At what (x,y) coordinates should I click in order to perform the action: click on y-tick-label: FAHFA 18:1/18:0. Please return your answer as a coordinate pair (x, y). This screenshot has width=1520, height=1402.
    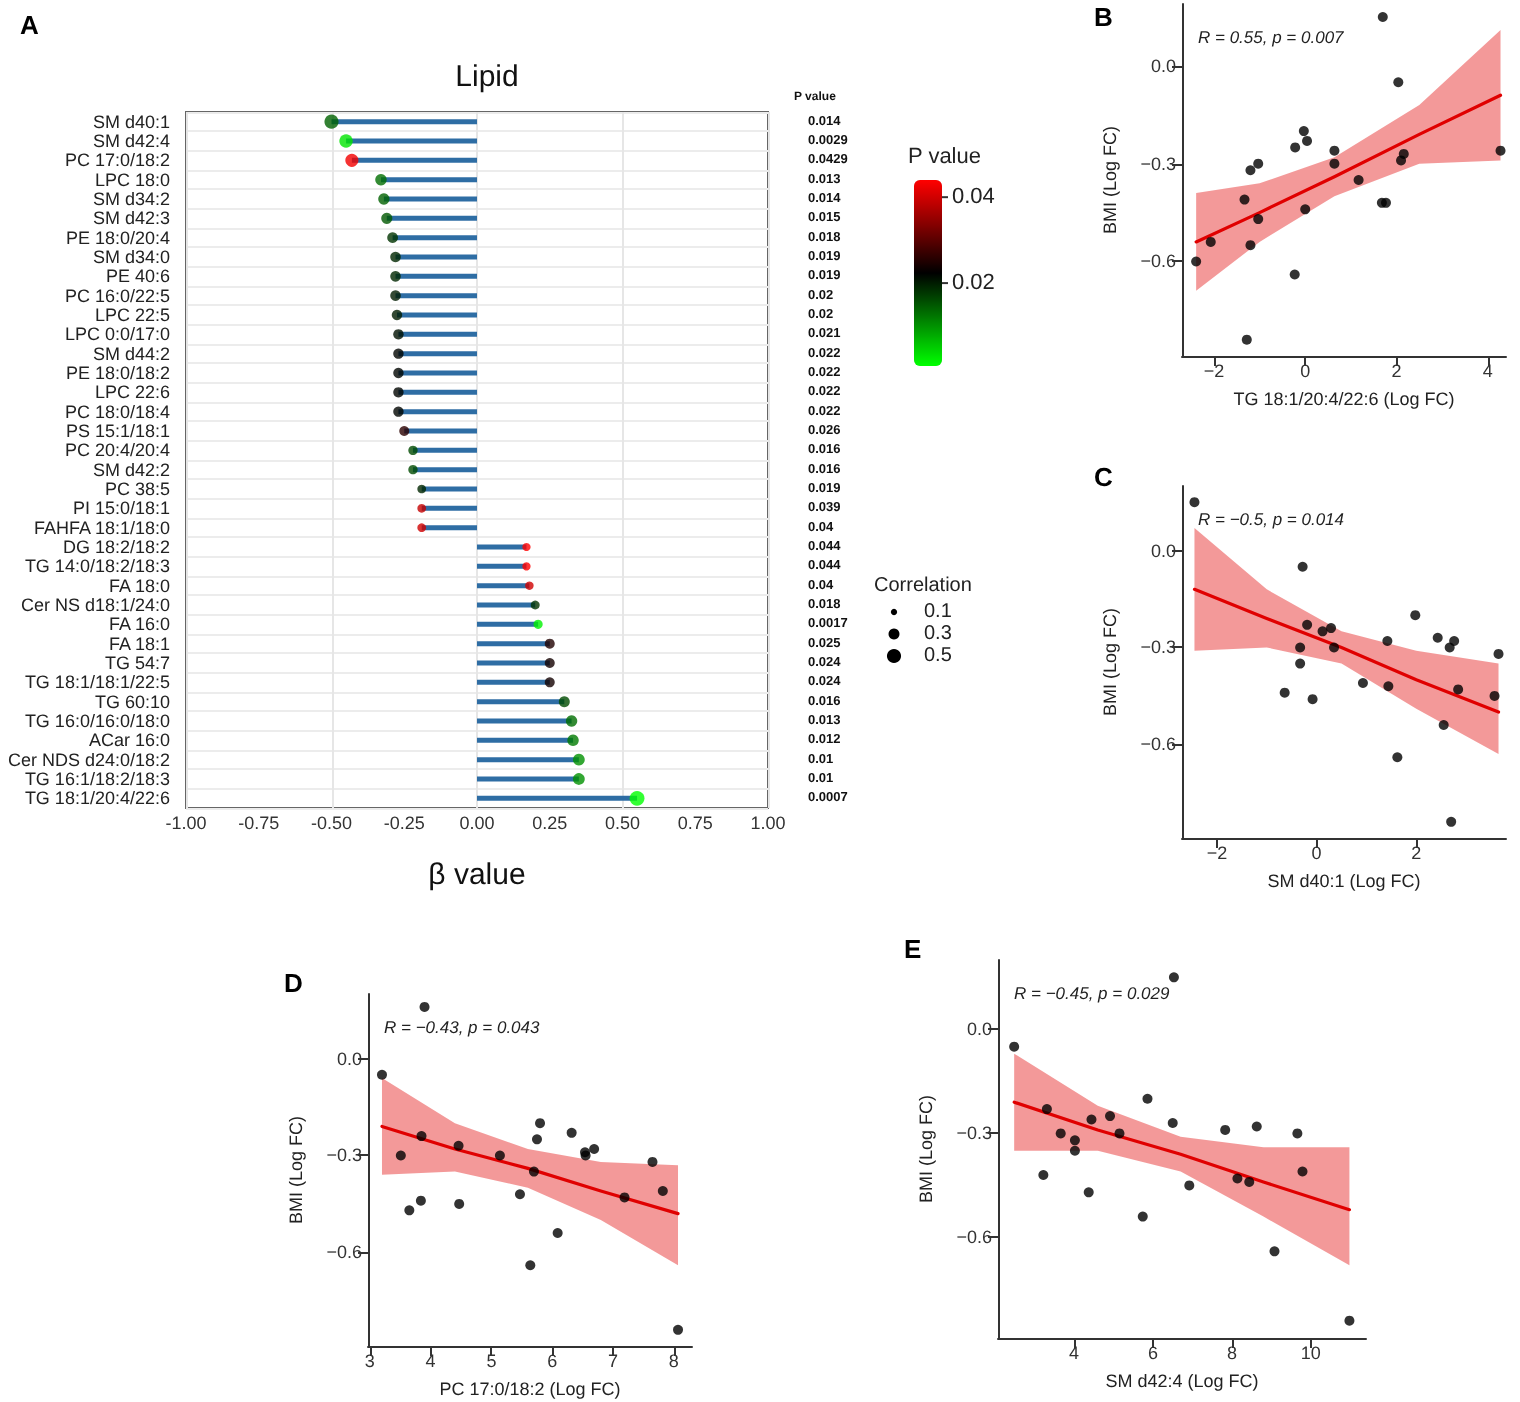
    Looking at the image, I should click on (101, 527).